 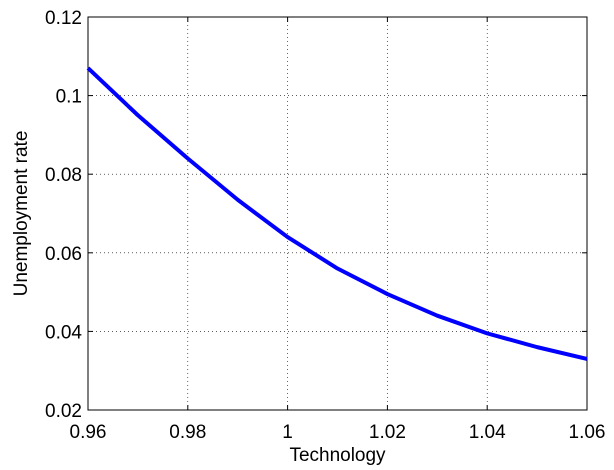 What do you see at coordinates (387, 432) in the screenshot?
I see `x-tick-label: 1.02` at bounding box center [387, 432].